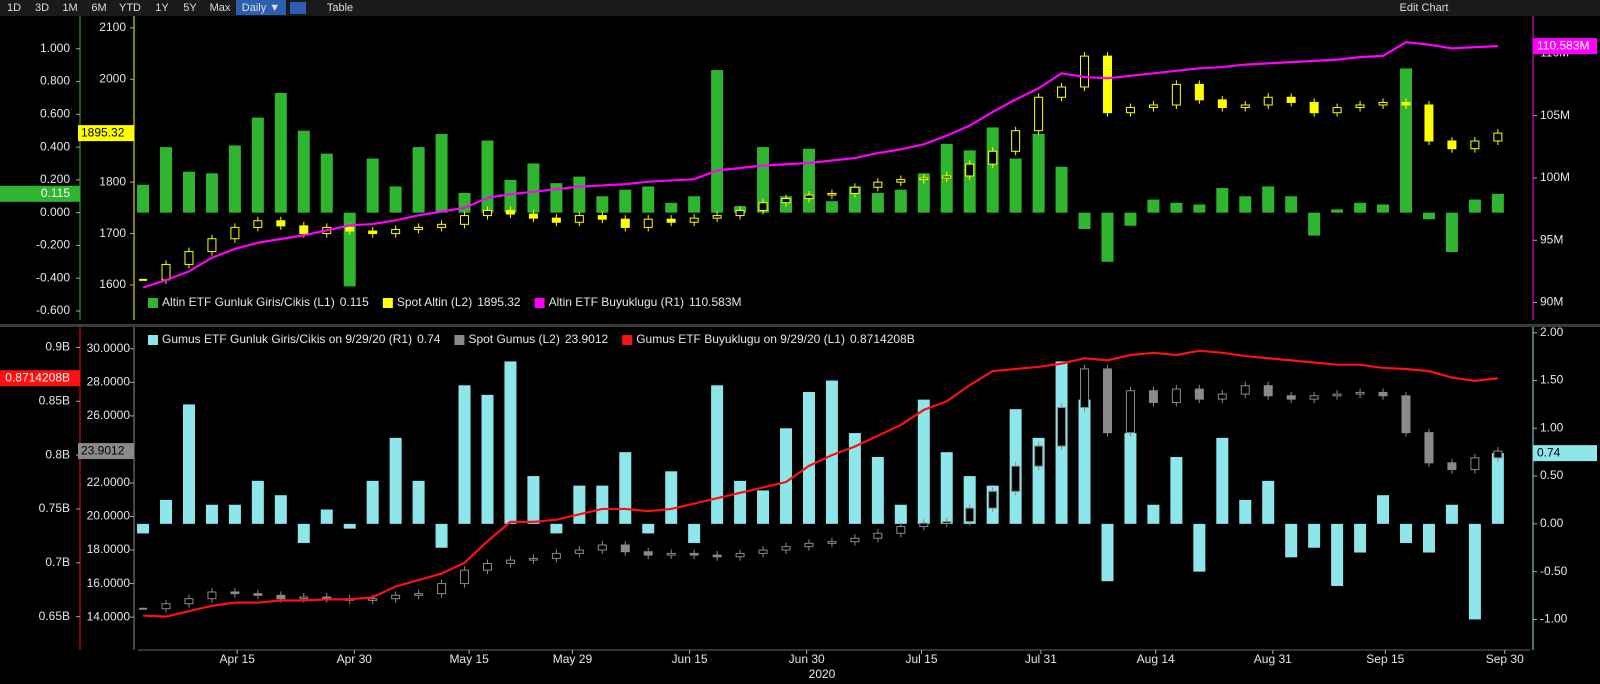 The width and height of the screenshot is (1600, 684). I want to click on toolbar-button: Table, so click(340, 8).